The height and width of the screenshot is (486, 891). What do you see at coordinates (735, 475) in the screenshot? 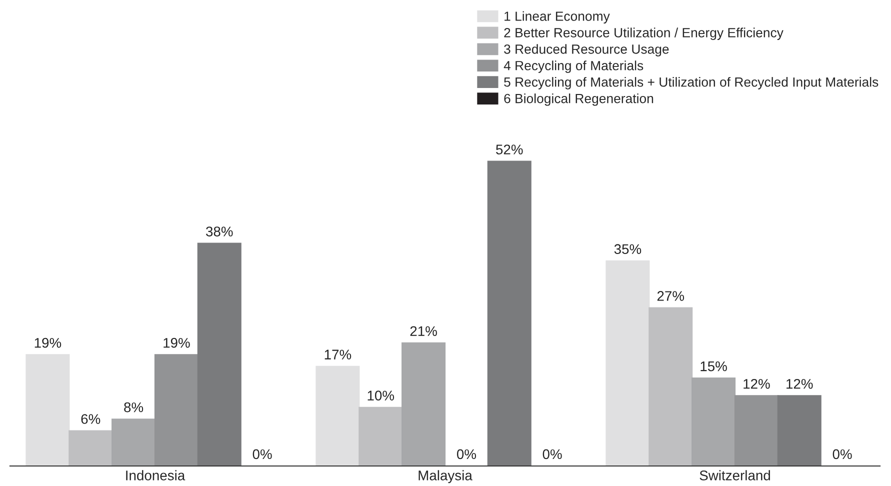
I see `x-tick-label: Switzerland` at bounding box center [735, 475].